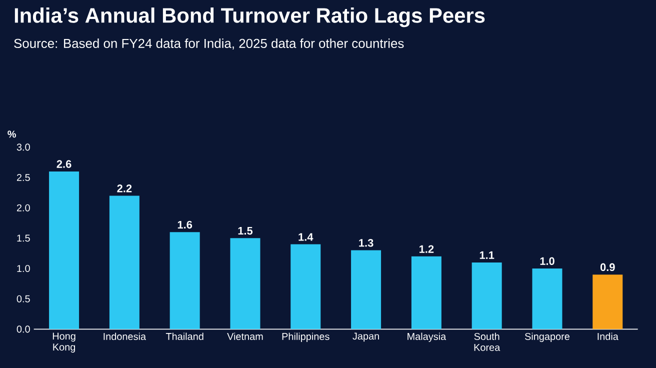 The height and width of the screenshot is (368, 656). Describe the element at coordinates (12, 134) in the screenshot. I see `y-axis-title: %` at that location.